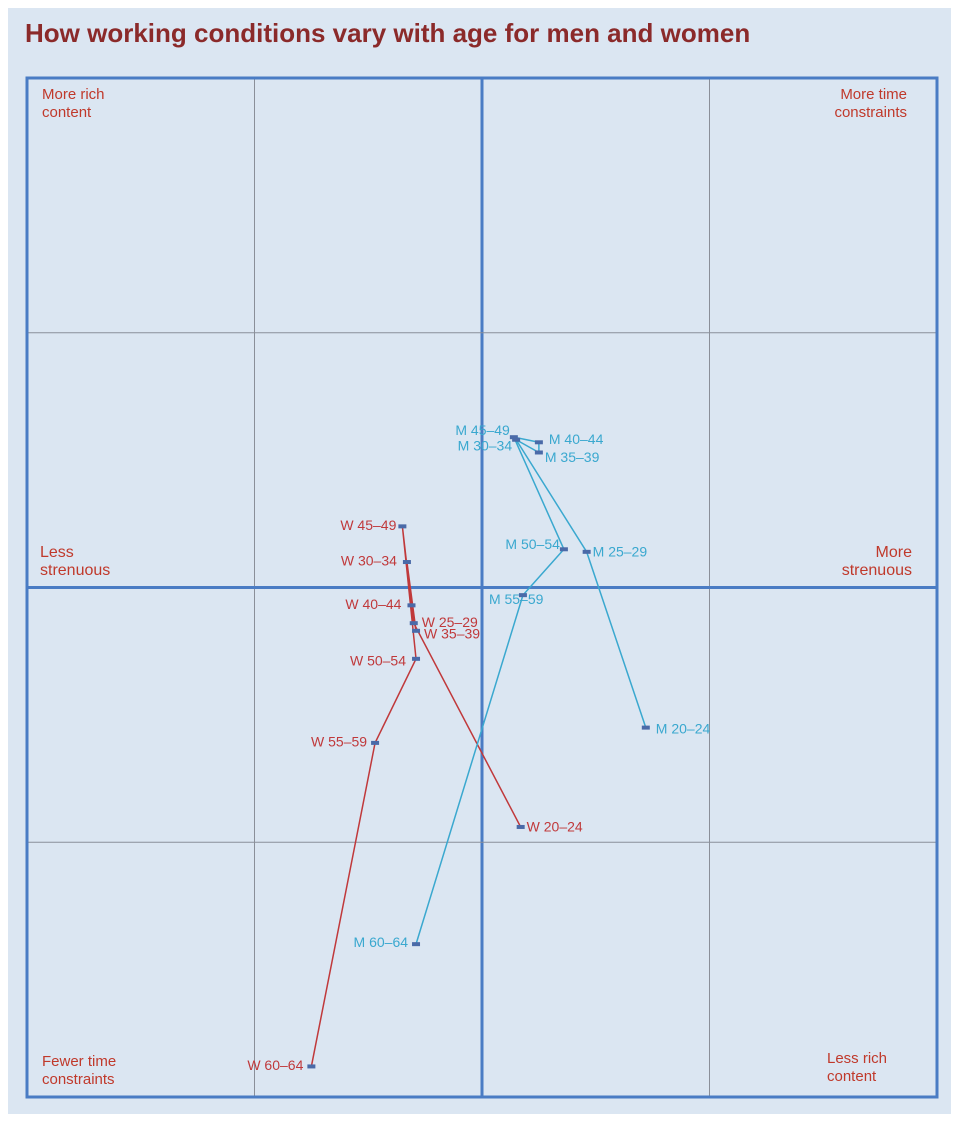  I want to click on point-label: W 40–44, so click(373, 604).